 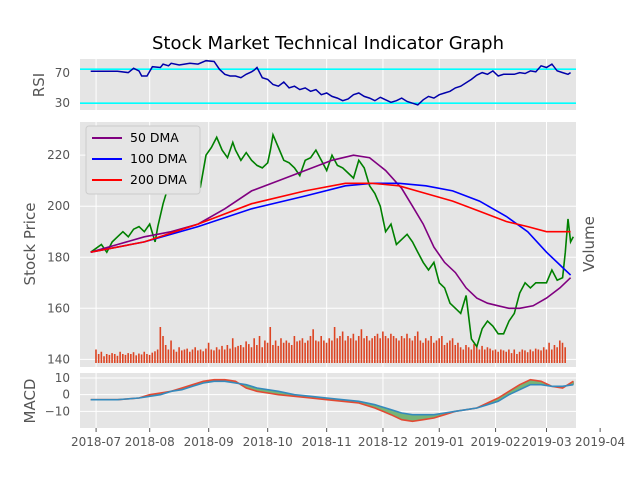 I want to click on xtick-label: 2019-01, so click(x=439, y=442).